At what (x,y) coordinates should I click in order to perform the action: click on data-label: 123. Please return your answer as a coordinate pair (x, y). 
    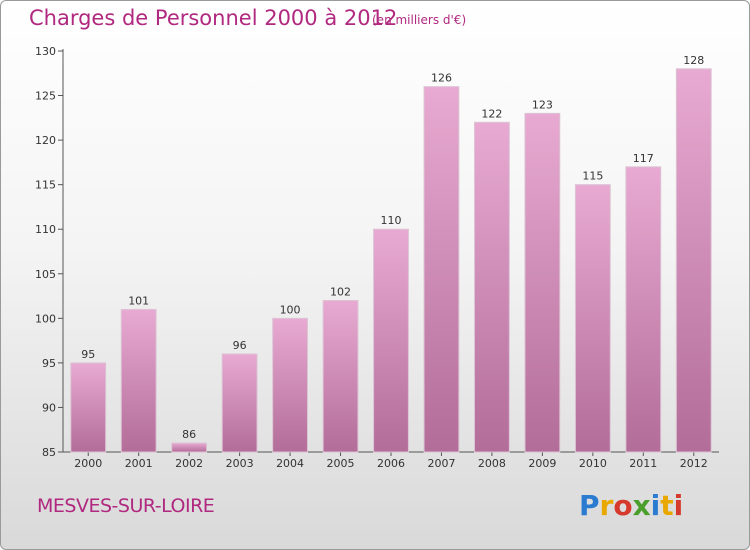
    Looking at the image, I should click on (542, 104).